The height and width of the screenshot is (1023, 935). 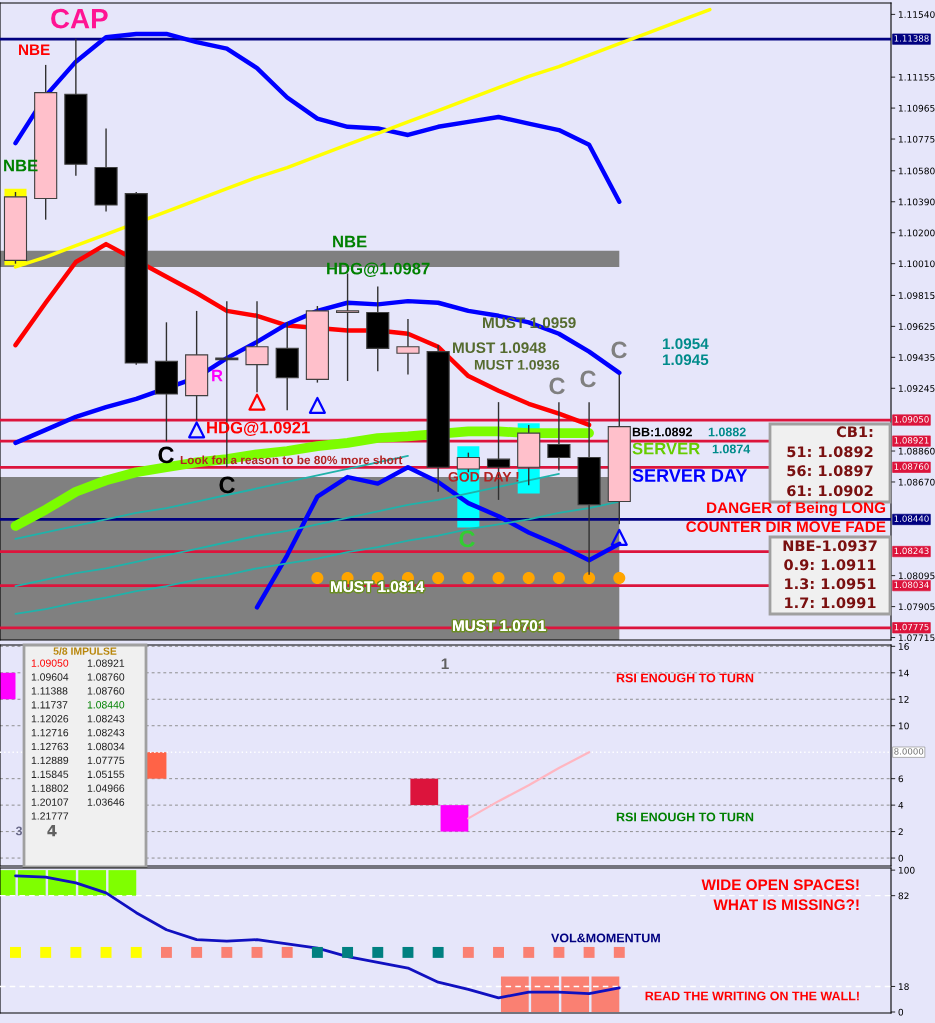 I want to click on annotation: 4, so click(x=52, y=831).